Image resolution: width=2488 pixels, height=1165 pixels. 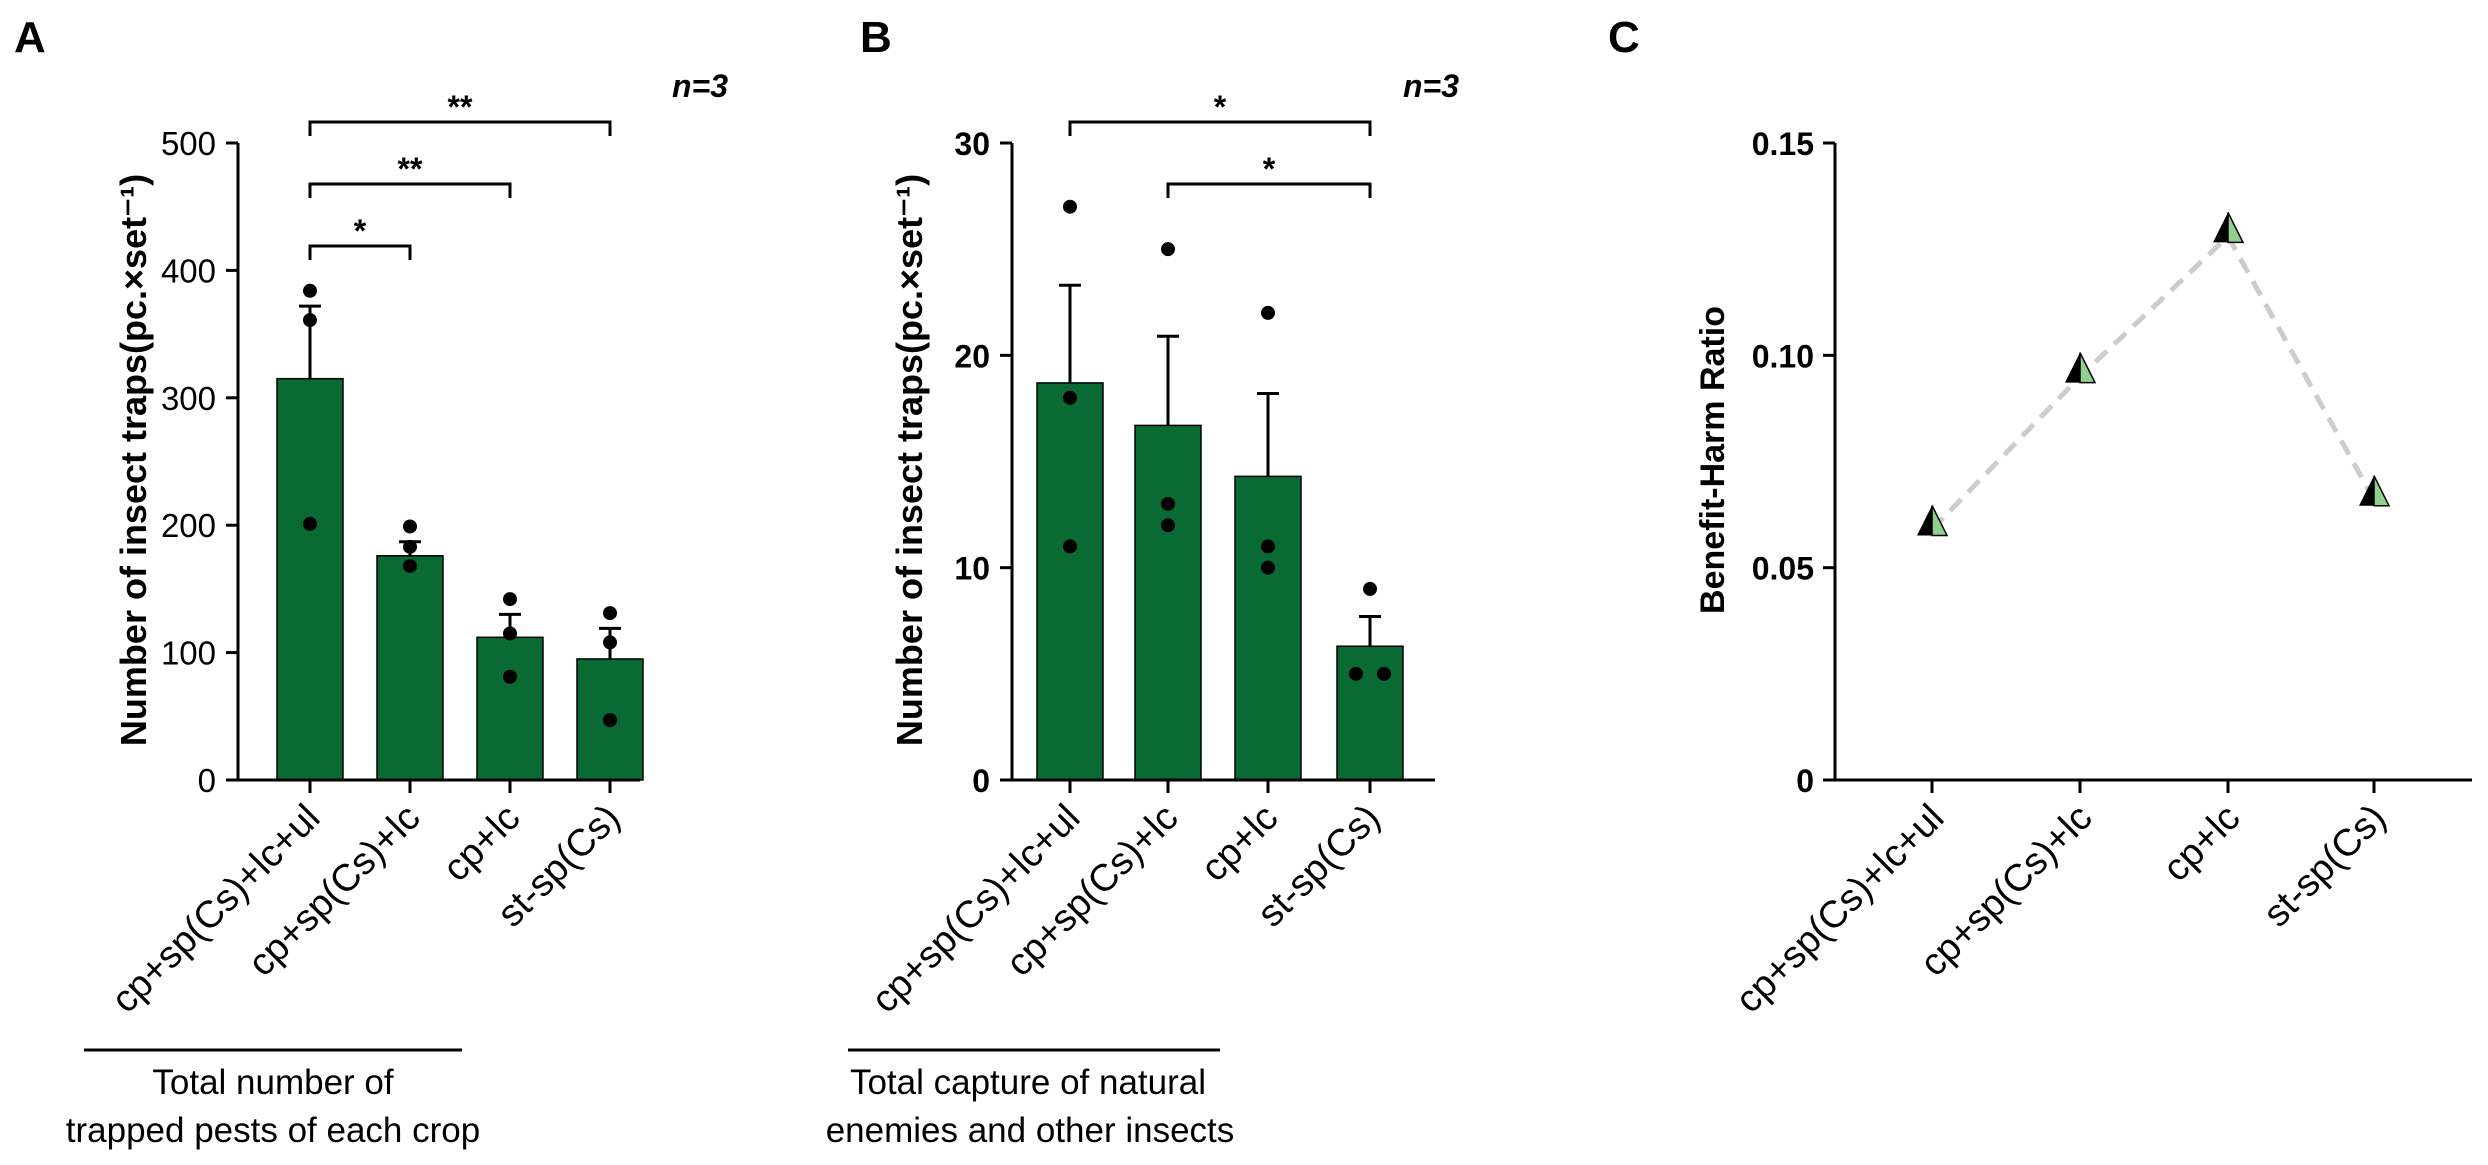 I want to click on panel-c-category-label: st-sp(Cs), so click(x=2325, y=866).